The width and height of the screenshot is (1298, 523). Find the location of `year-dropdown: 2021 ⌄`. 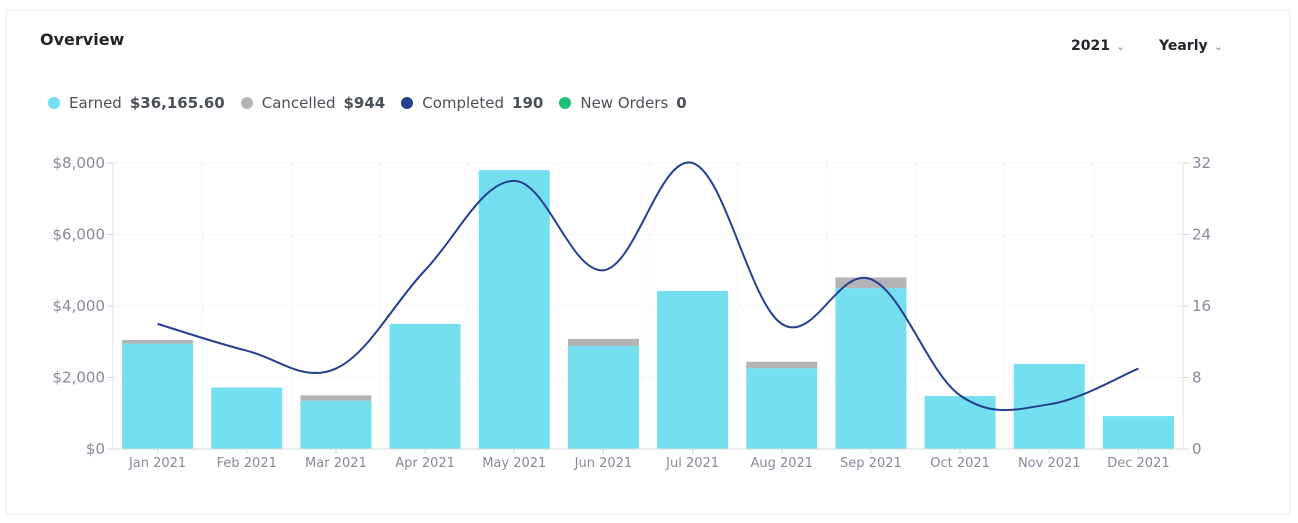

year-dropdown: 2021 ⌄ is located at coordinates (1098, 46).